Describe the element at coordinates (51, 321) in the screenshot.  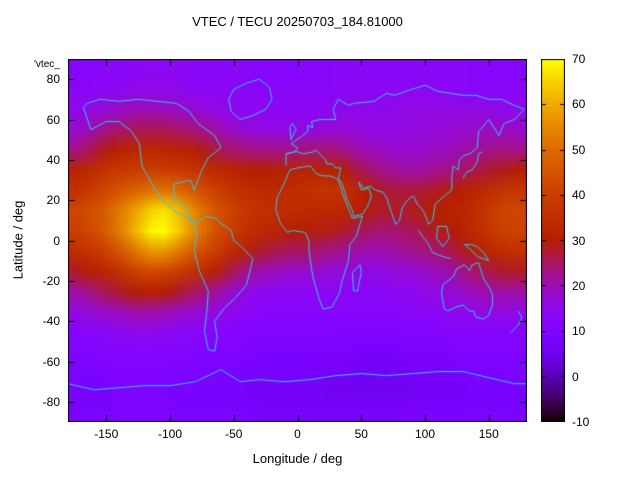
I see `y-tick-label: -40` at that location.